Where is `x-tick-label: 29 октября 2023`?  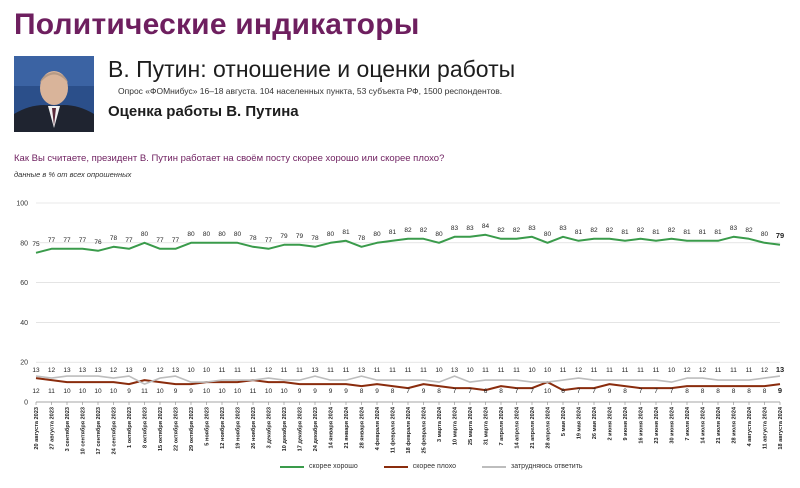
x-tick-label: 29 октября 2023 is located at coordinates (191, 429).